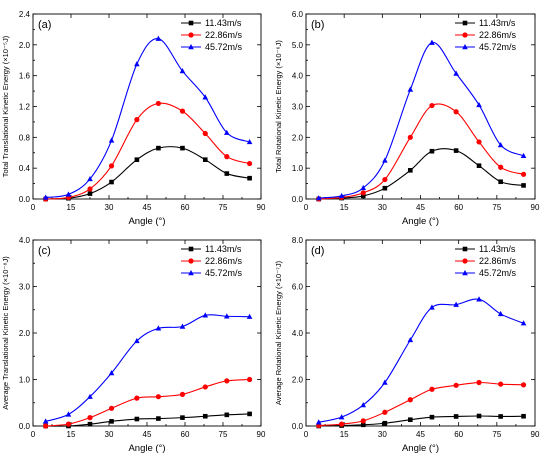 The height and width of the screenshot is (464, 550). Describe the element at coordinates (25, 14) in the screenshot. I see `y-tick-label: 2.4` at that location.